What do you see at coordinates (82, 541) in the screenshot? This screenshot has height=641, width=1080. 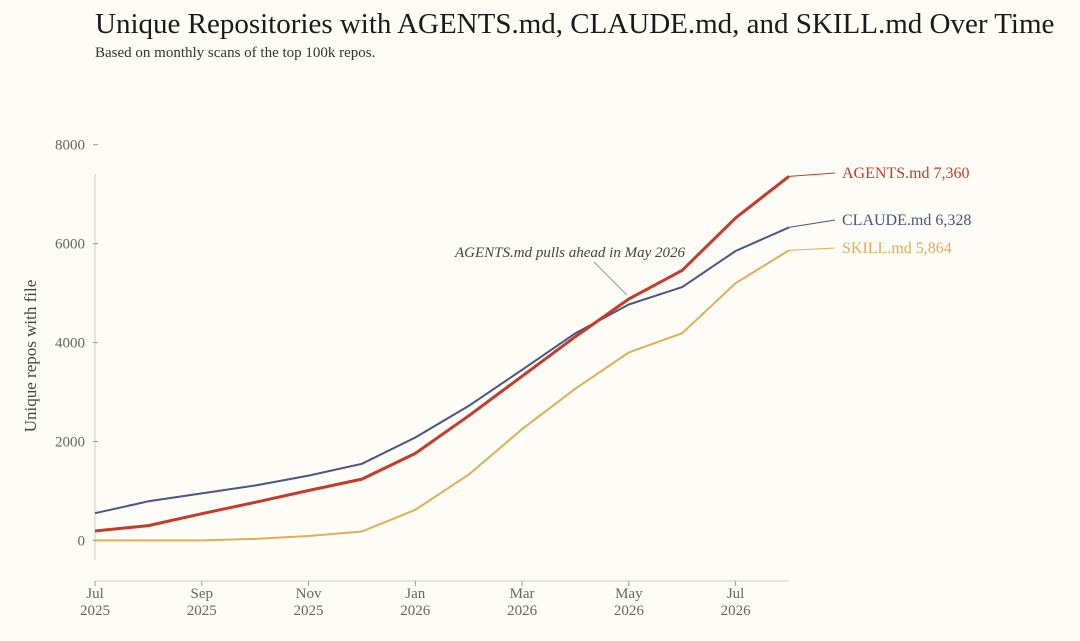 I see `y-tick-label: 0` at bounding box center [82, 541].